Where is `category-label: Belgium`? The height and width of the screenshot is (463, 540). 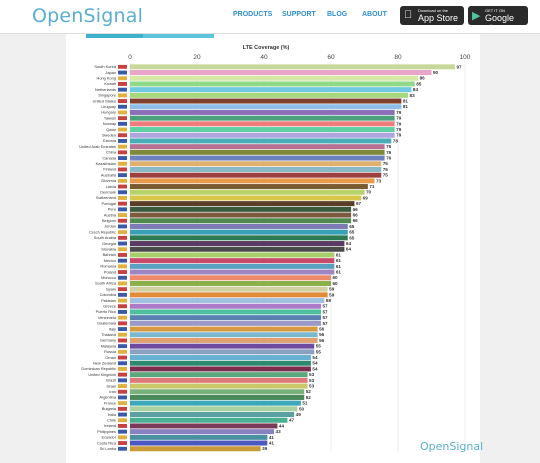 category-label: Belgium is located at coordinates (109, 220).